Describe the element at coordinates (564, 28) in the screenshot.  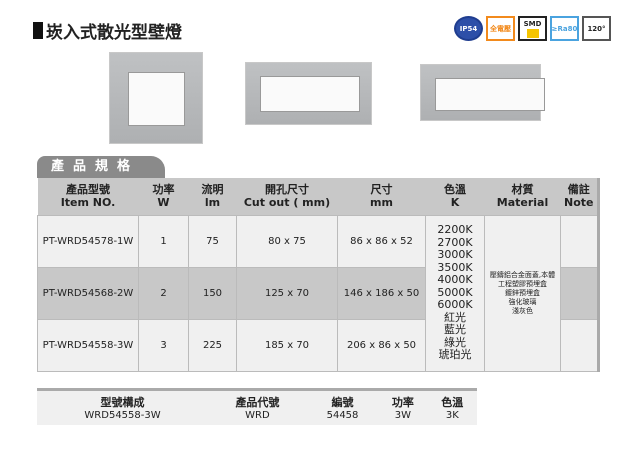
I see `ra80-icon: ≥Ra80` at that location.